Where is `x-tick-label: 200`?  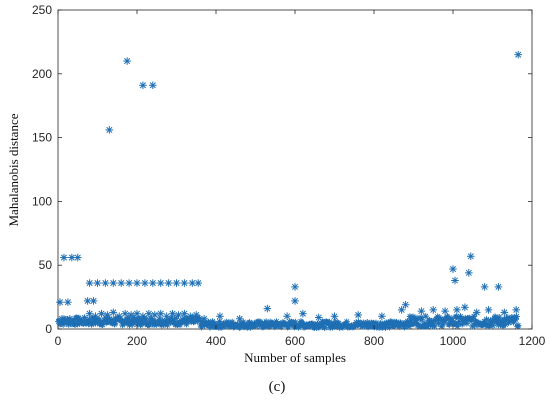 x-tick-label: 200 is located at coordinates (137, 341).